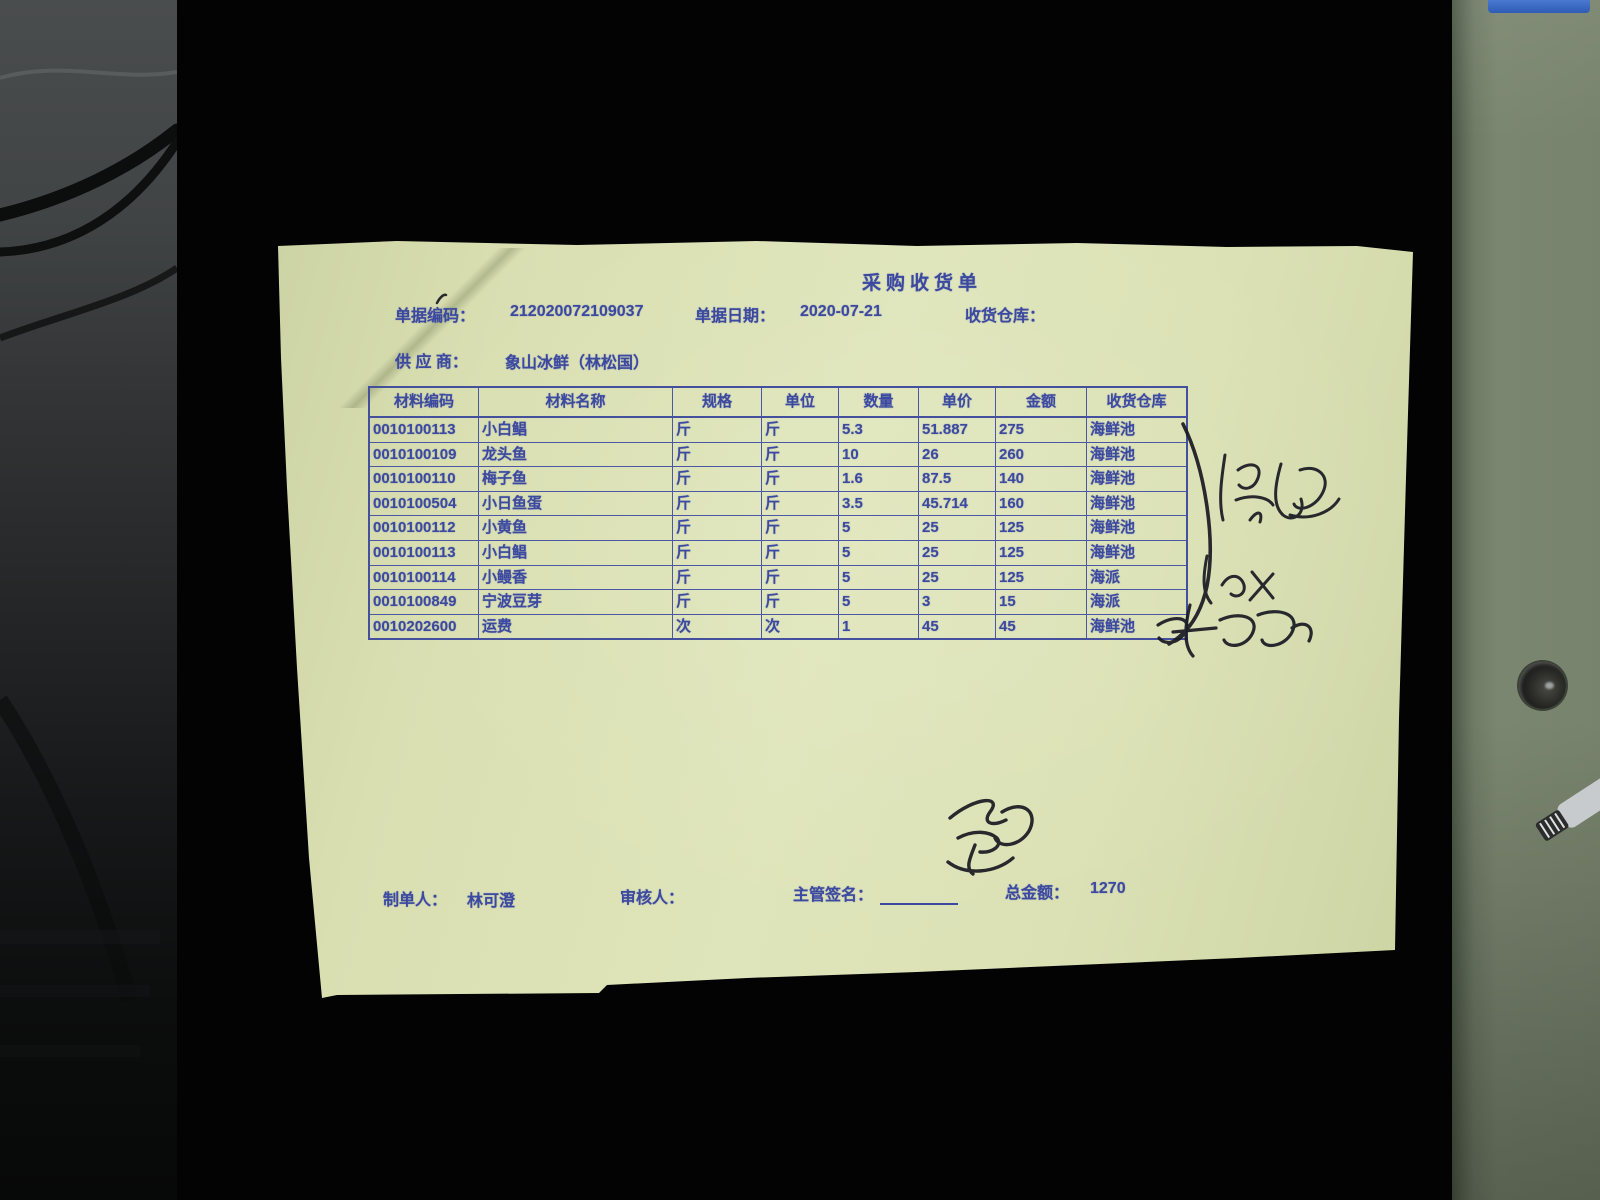  Describe the element at coordinates (717, 626) in the screenshot. I see `cell-spec: 次` at that location.